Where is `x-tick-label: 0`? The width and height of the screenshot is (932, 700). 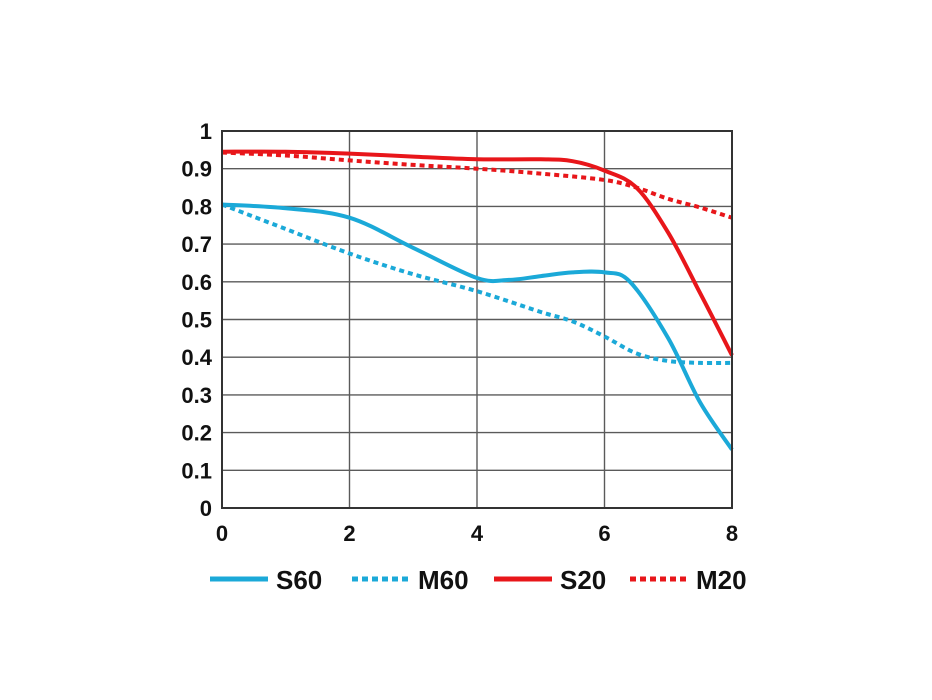 x-tick-label: 0 is located at coordinates (222, 533).